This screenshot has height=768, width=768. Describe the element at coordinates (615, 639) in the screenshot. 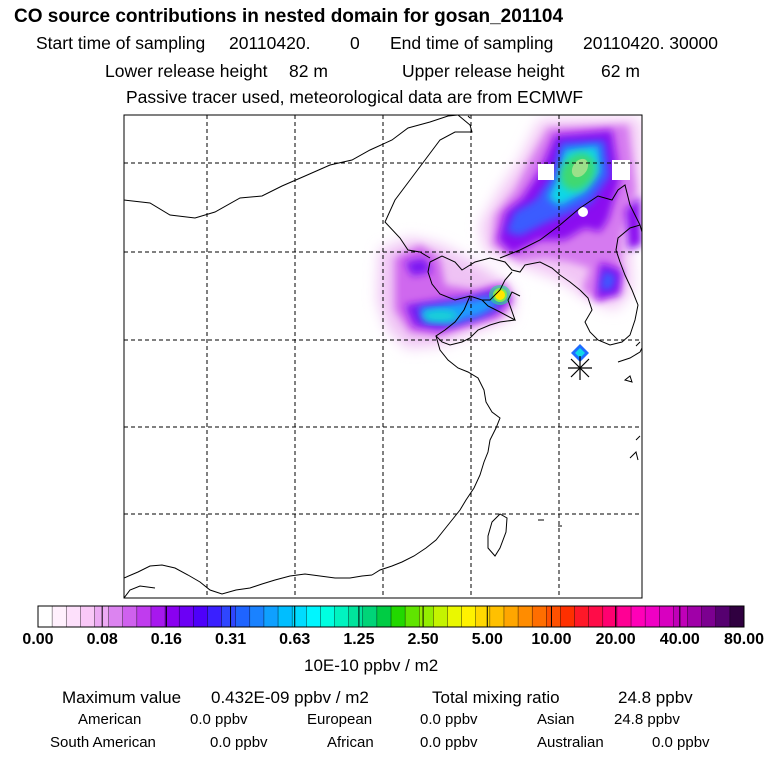

I see `color-scale-tick-label: 20.00` at that location.